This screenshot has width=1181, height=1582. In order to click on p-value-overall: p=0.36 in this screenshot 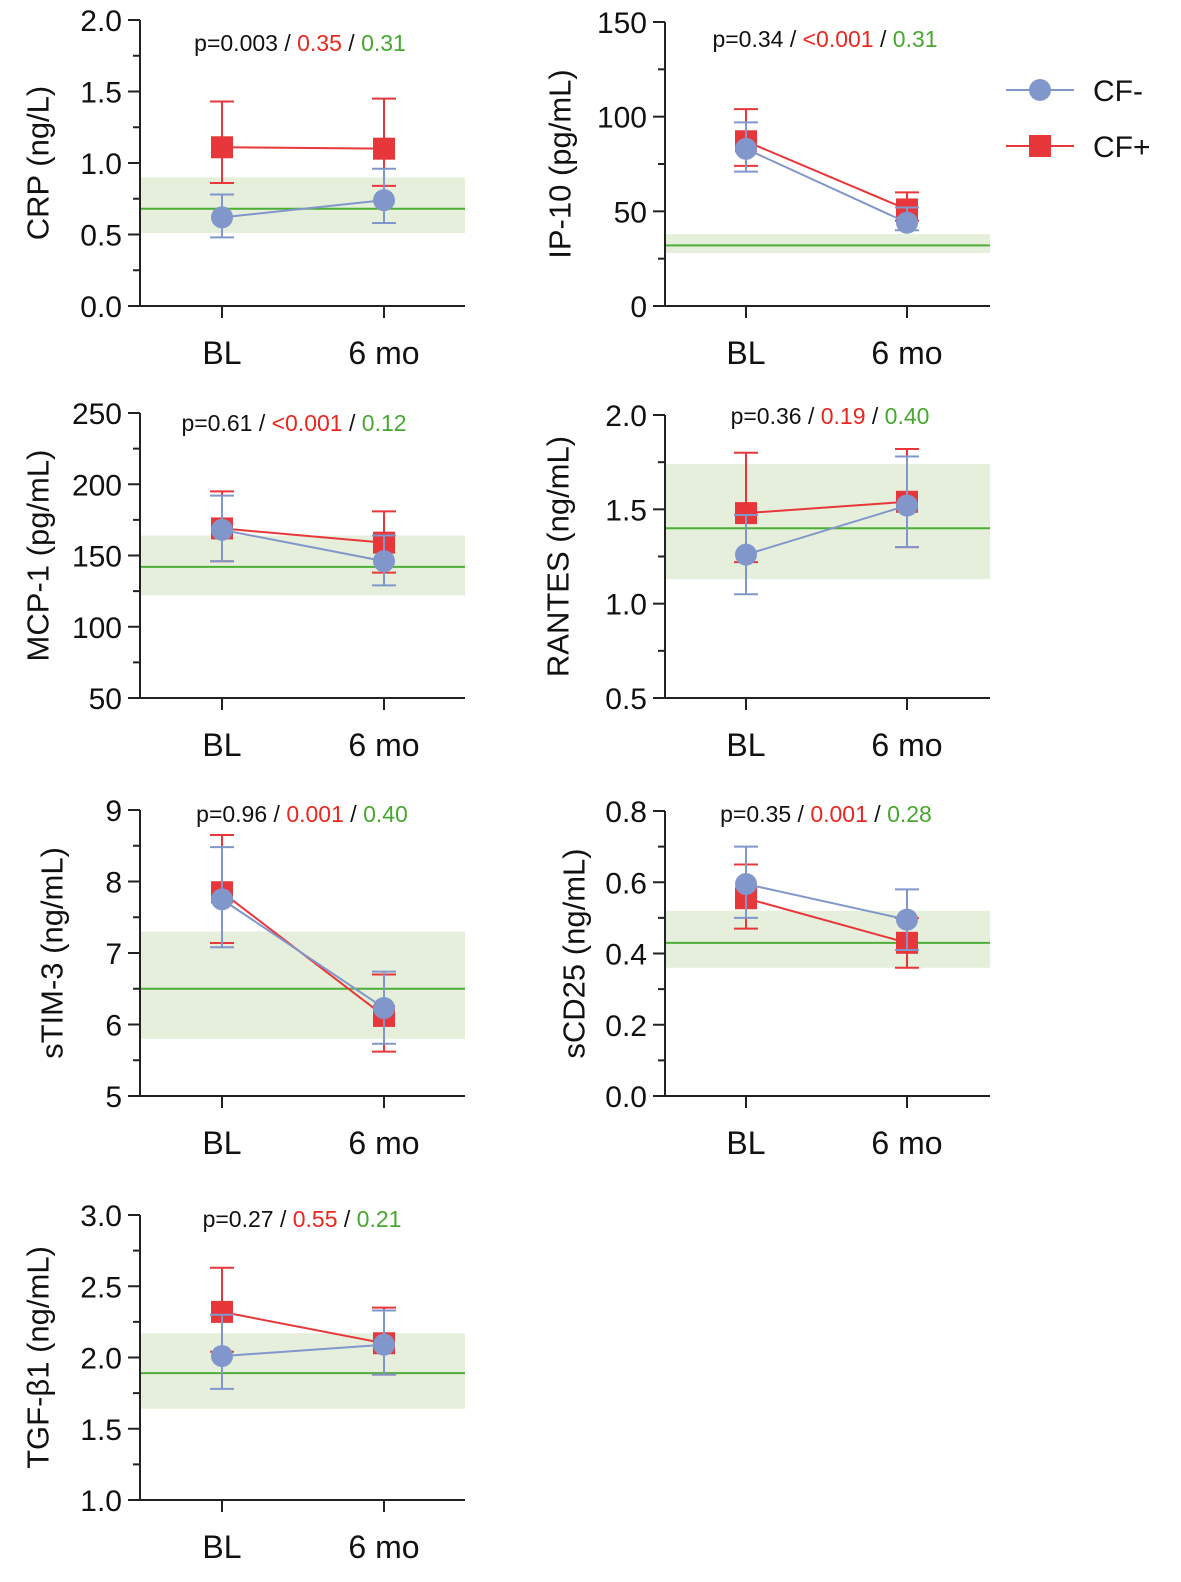, I will do `click(766, 416)`.